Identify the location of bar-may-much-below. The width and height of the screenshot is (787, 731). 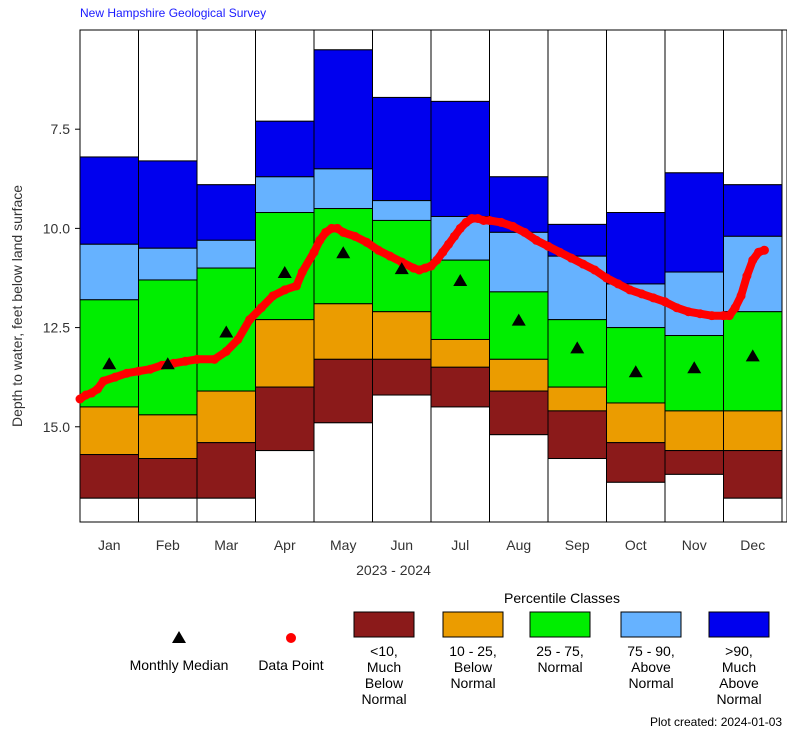
(343, 391).